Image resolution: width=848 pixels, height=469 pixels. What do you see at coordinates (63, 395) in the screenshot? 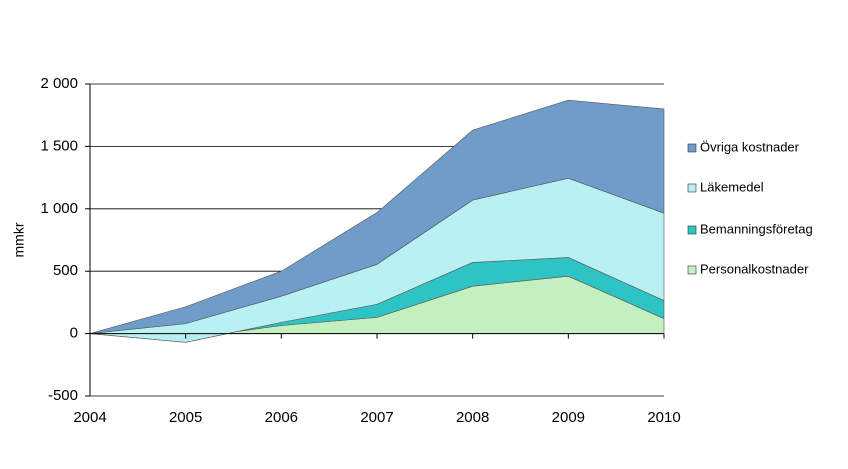
I see `y-tick-label: -500` at bounding box center [63, 395].